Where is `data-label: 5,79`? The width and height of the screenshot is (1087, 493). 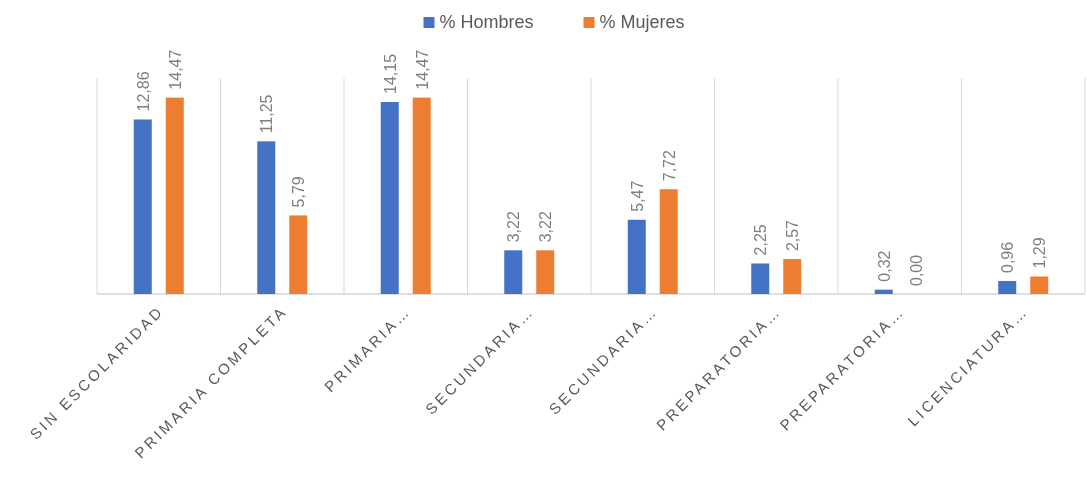
data-label: 5,79 is located at coordinates (299, 192).